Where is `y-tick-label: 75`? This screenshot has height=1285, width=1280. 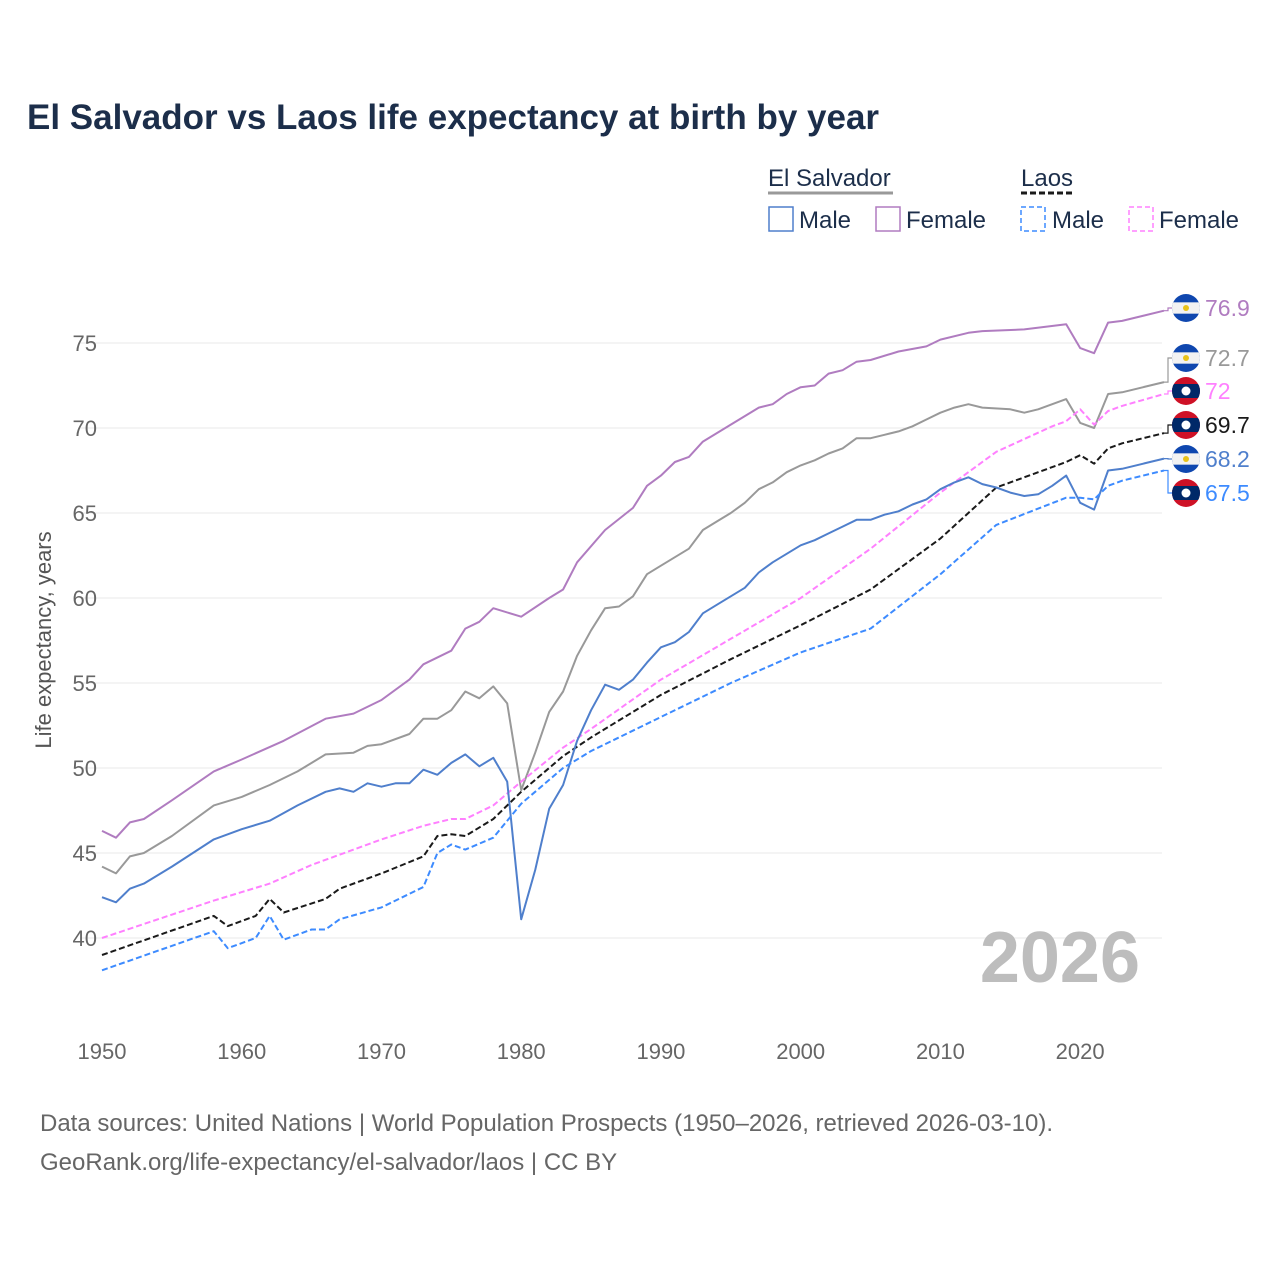
y-tick-label: 75 is located at coordinates (85, 343).